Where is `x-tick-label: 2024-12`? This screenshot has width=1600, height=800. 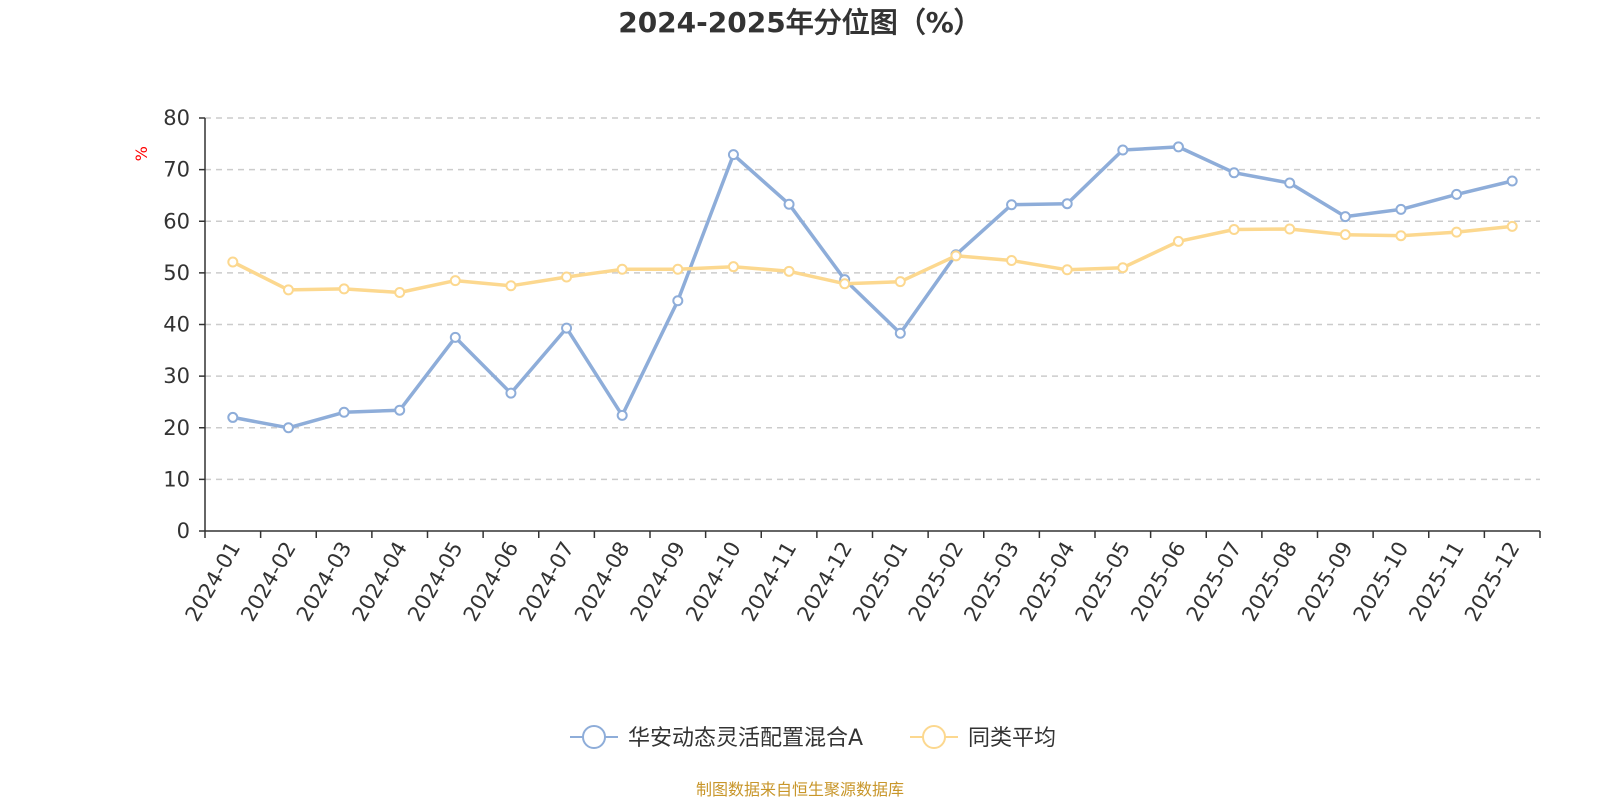 x-tick-label: 2024-12 is located at coordinates (824, 582).